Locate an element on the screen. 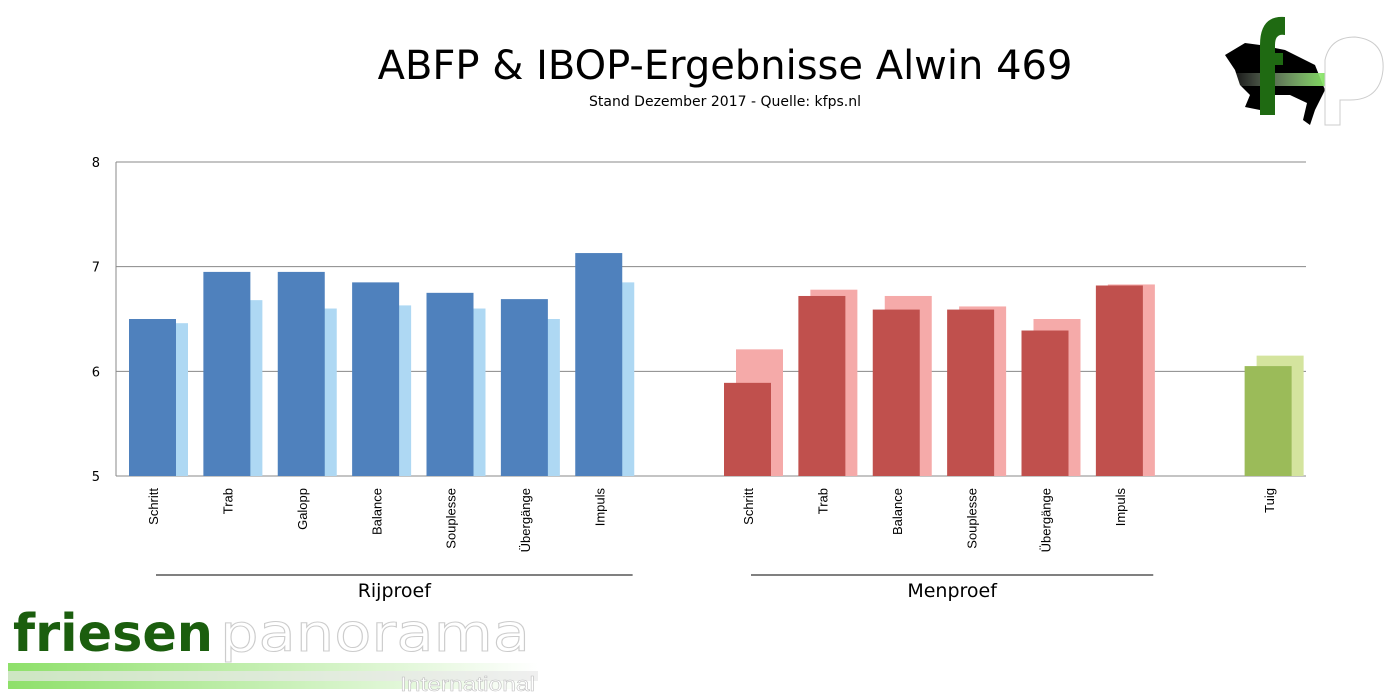  svg-text: panorama is located at coordinates (375, 634).